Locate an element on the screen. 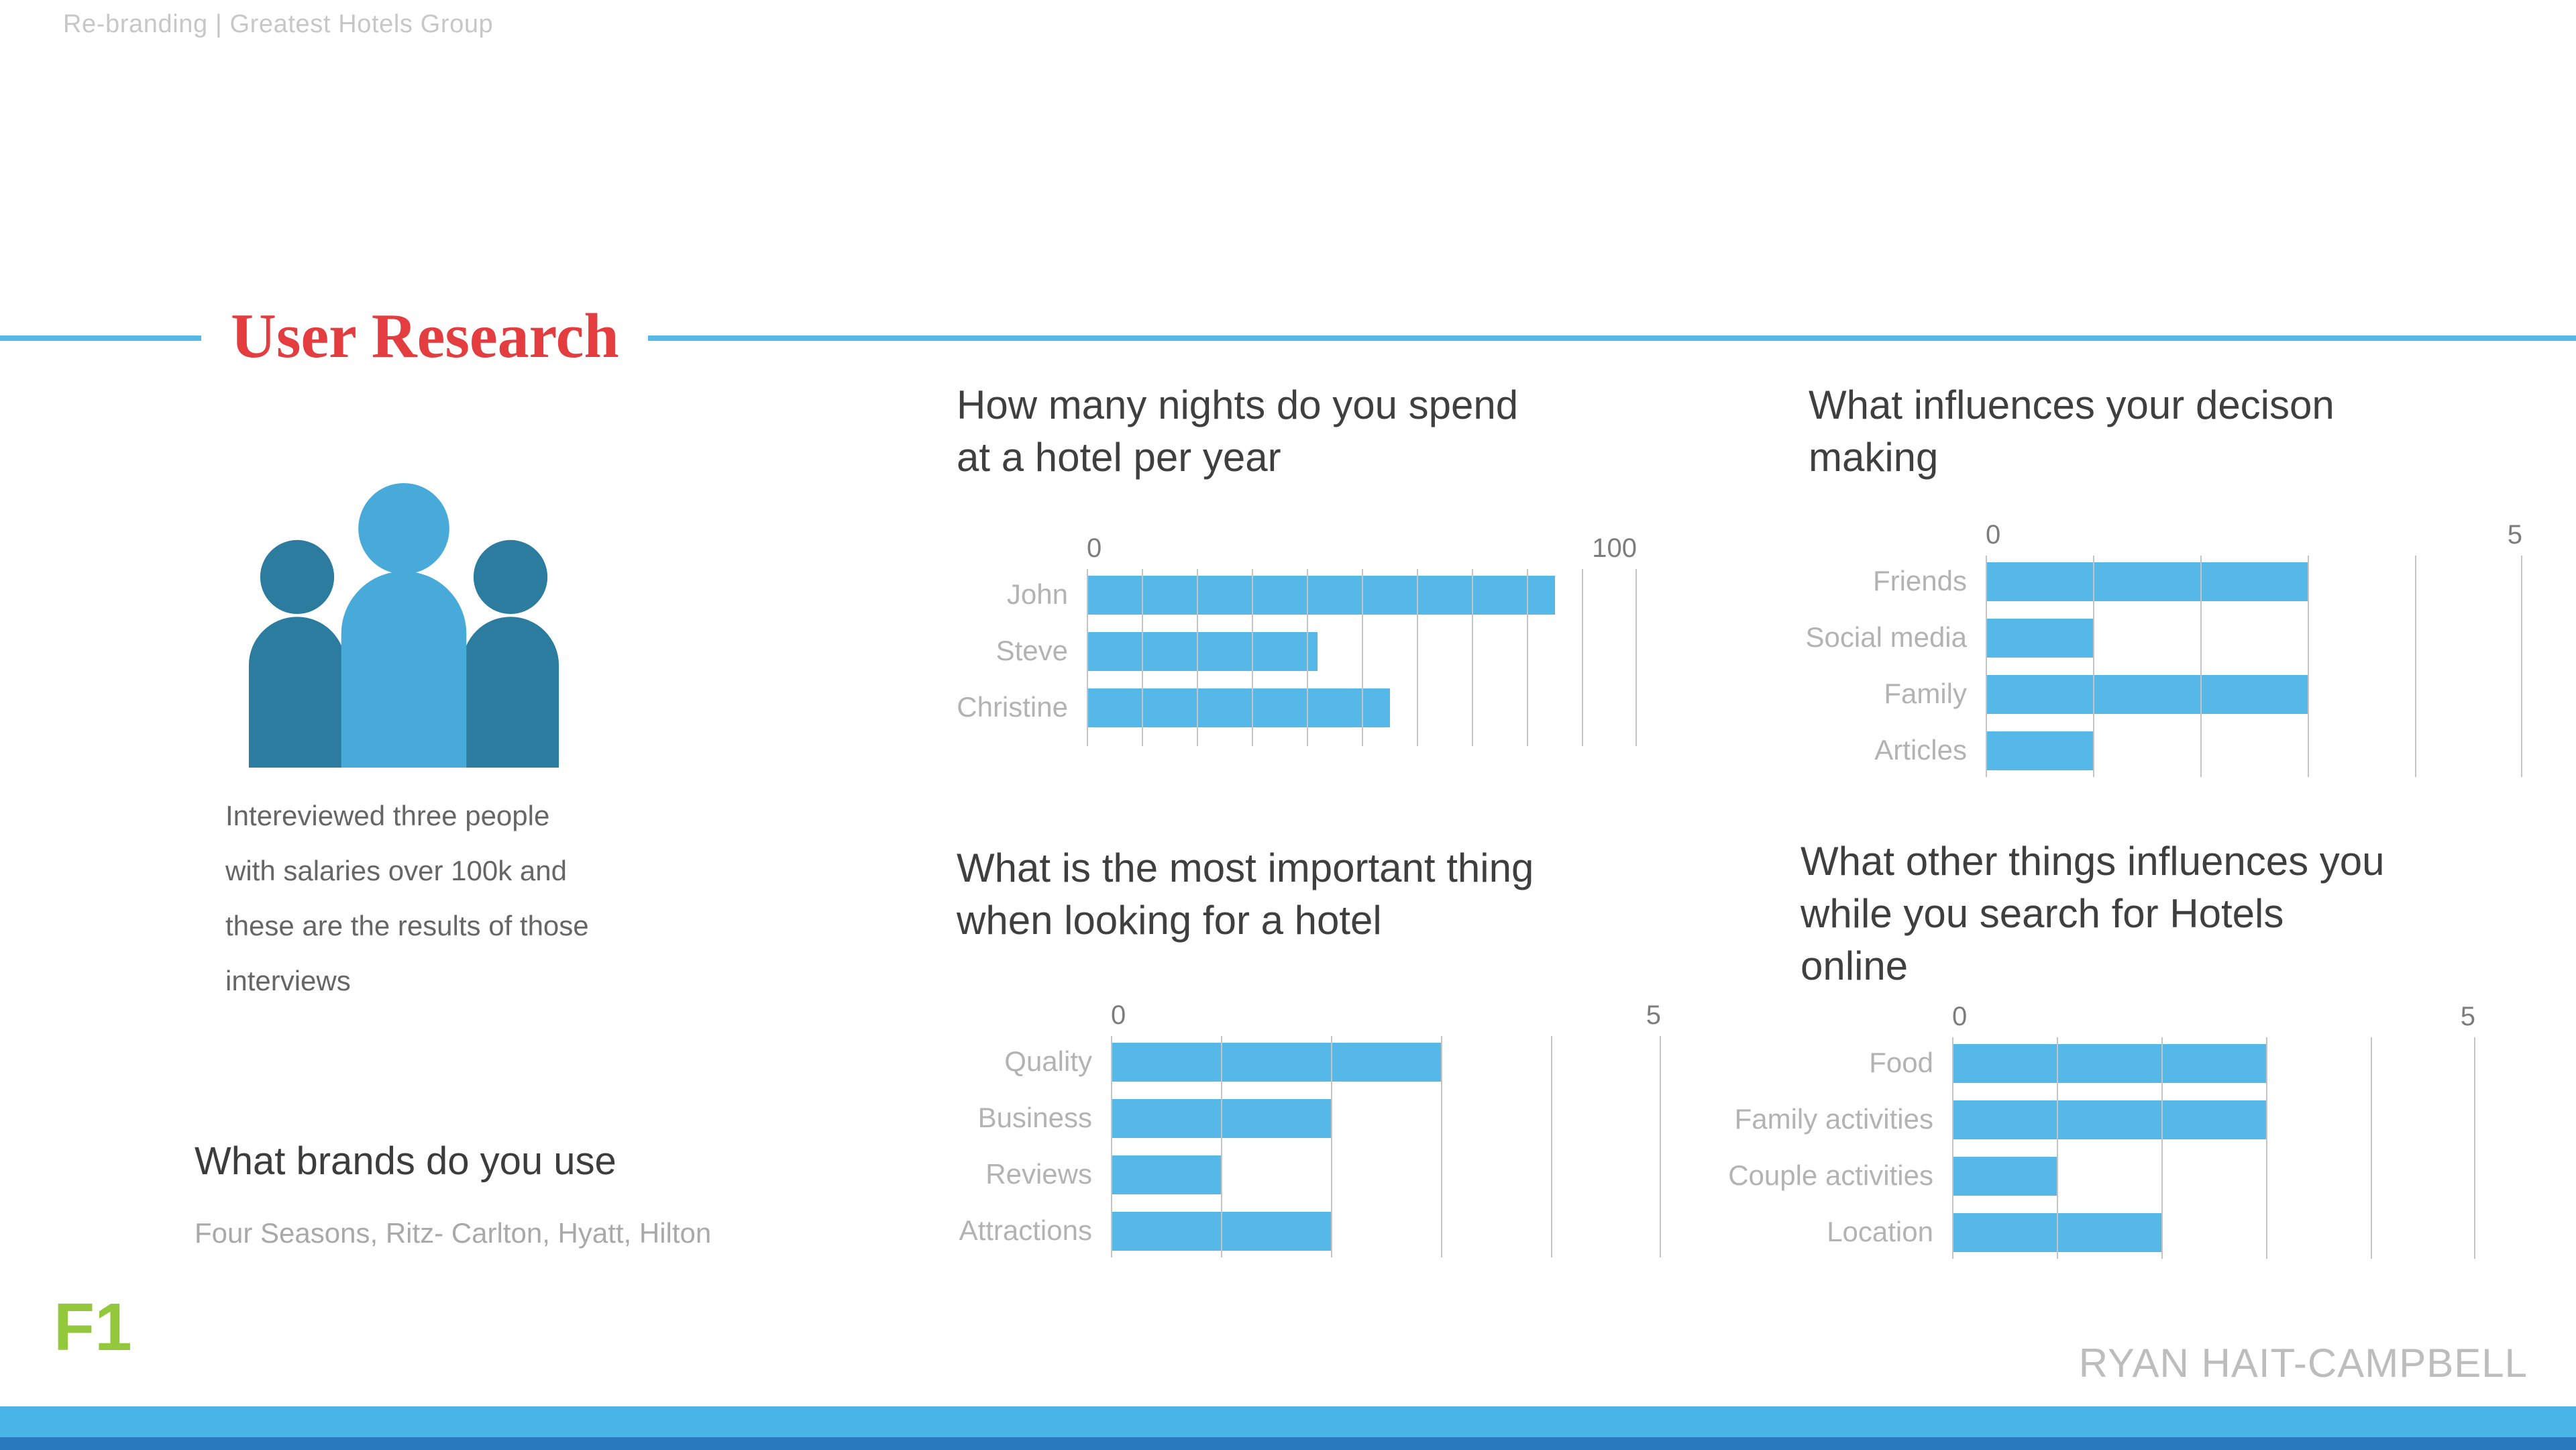  bar-friends is located at coordinates (2147, 581).